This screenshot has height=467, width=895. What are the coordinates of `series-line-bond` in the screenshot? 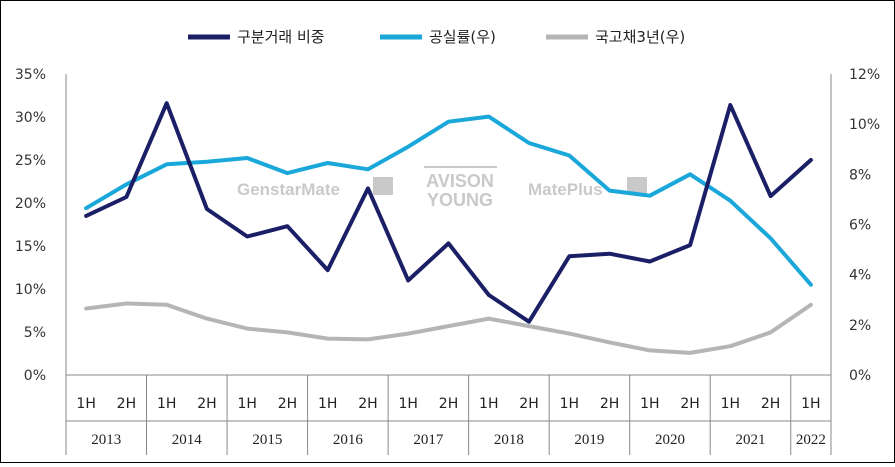 It's located at (448, 328).